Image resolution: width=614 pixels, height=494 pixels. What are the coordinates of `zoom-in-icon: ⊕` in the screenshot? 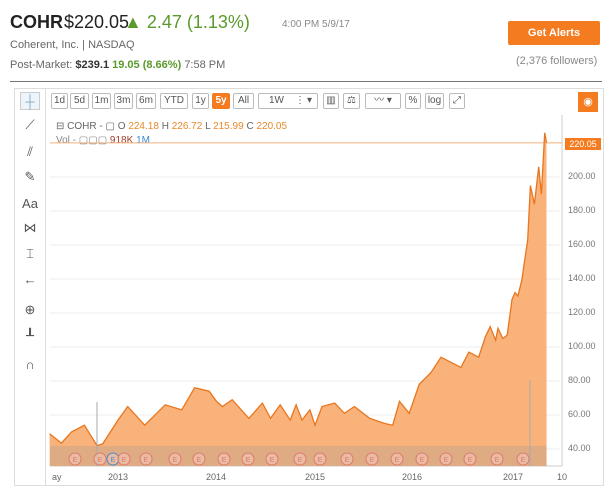 It's located at (30, 309).